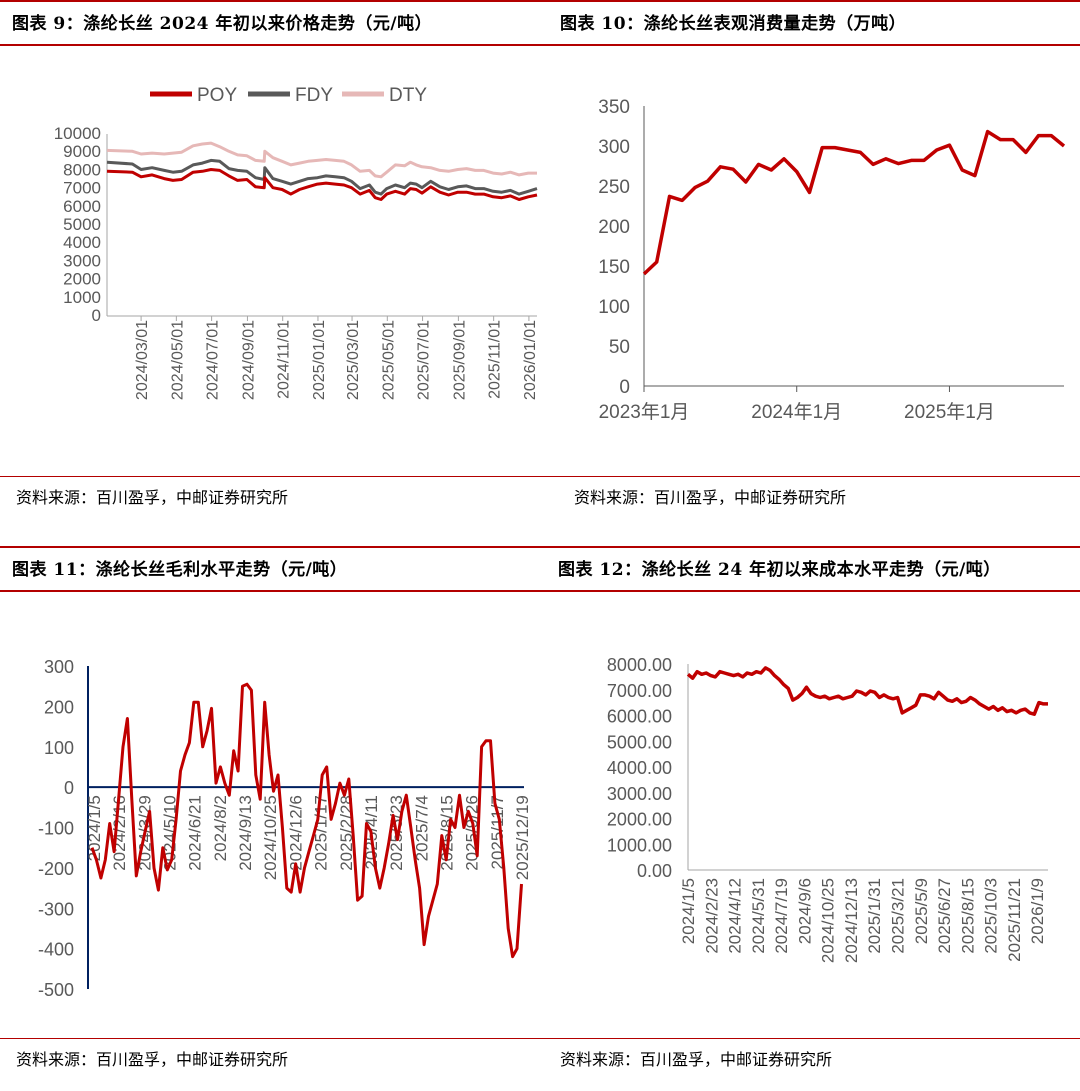 The width and height of the screenshot is (1080, 1091). I want to click on x-tick-label: 2025/8/15, so click(967, 916).